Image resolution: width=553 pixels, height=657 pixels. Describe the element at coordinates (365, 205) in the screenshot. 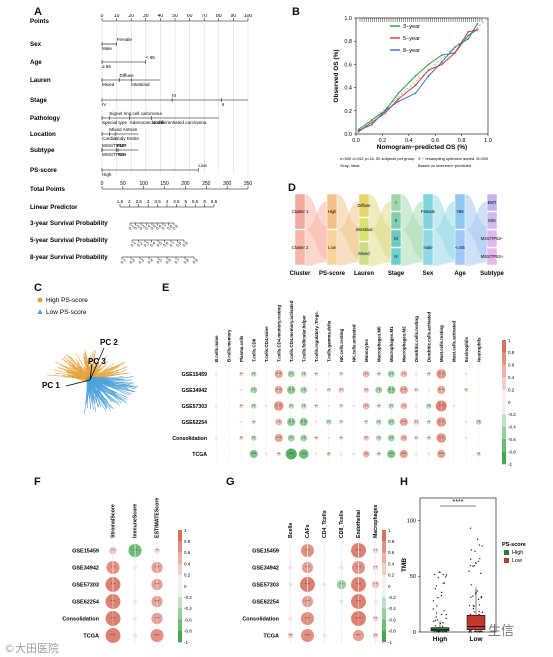

I see `sankey-stratum-label: Diffuse` at that location.